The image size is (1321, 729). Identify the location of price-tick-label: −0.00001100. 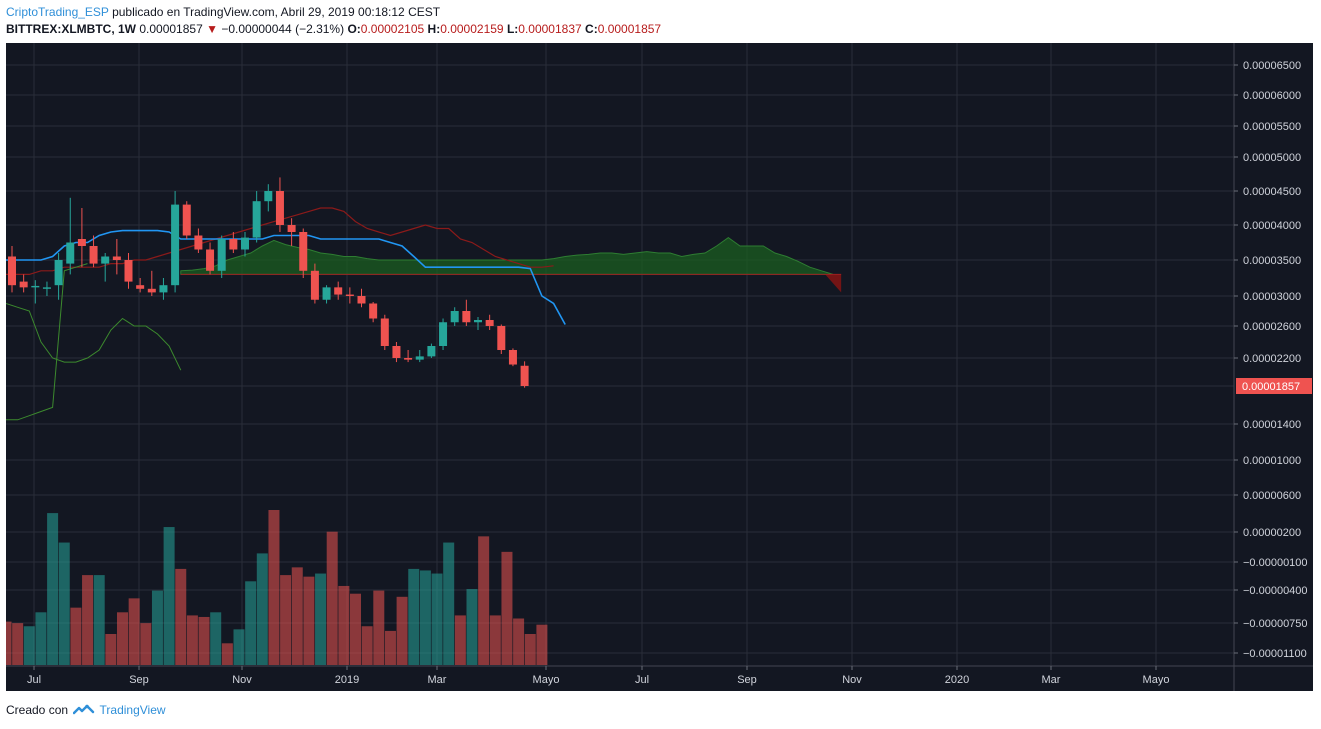
(1275, 654).